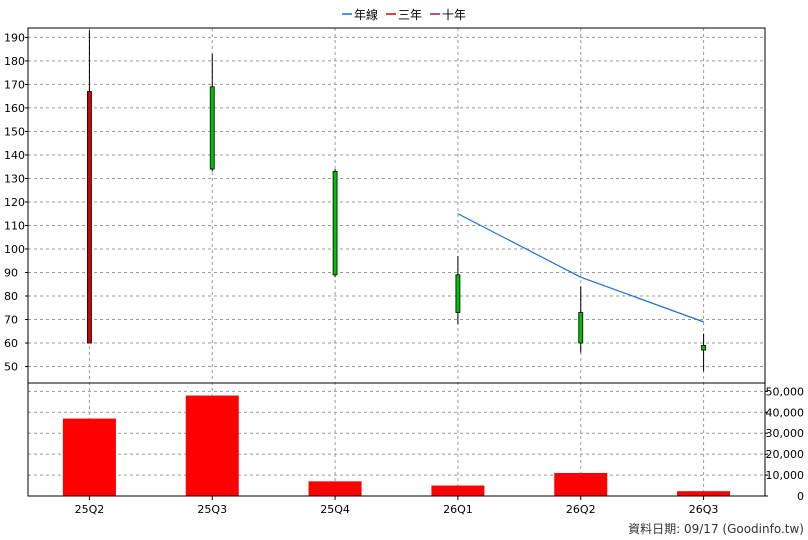 Image resolution: width=808 pixels, height=540 pixels. I want to click on category-label: 26Q1, so click(458, 509).